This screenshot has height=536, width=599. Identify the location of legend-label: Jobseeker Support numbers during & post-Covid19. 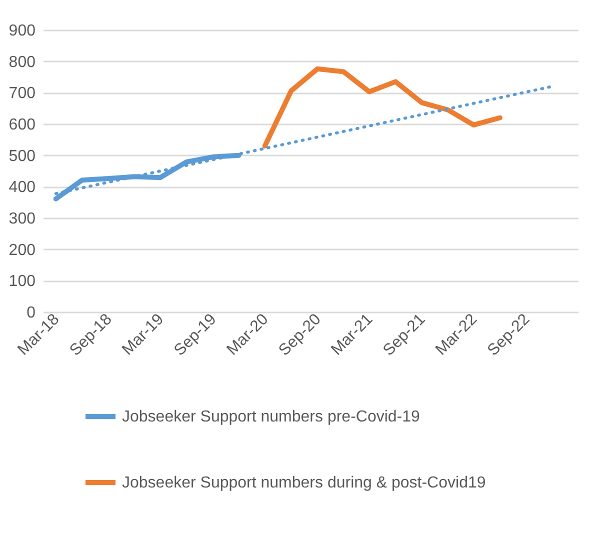
(304, 483).